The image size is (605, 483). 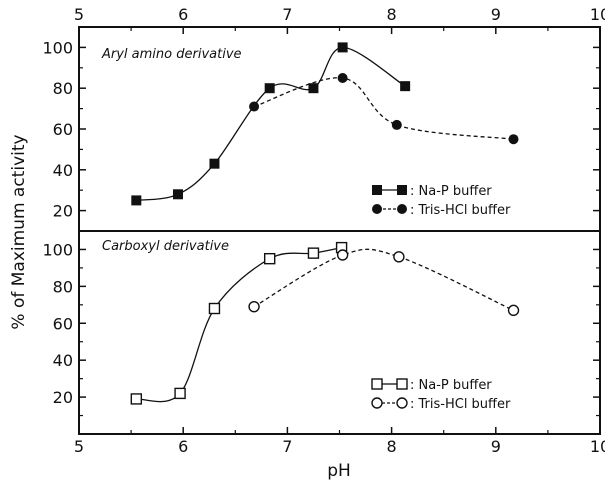 I want to click on x-tick-label-bottom: 9, so click(x=496, y=446).